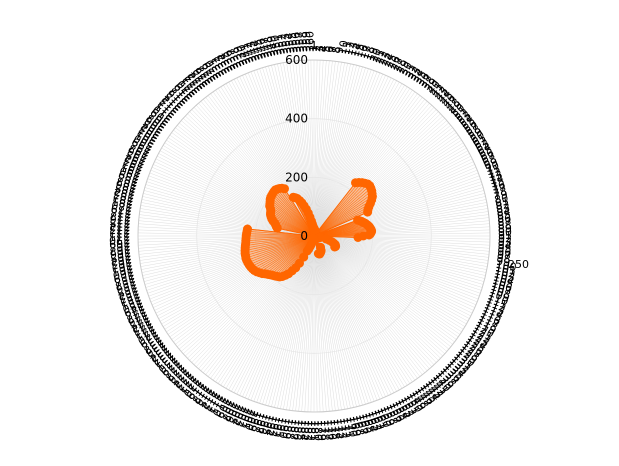 Image resolution: width=619 pixels, height=466 pixels. I want to click on angular-tick-label: 106, so click(502, 286).